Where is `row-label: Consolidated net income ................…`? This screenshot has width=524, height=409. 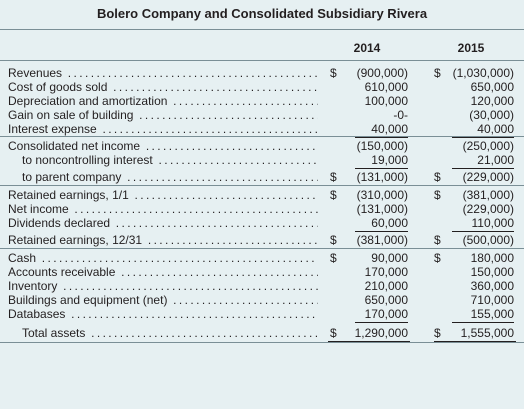 row-label: Consolidated net income ................… is located at coordinates (163, 146).